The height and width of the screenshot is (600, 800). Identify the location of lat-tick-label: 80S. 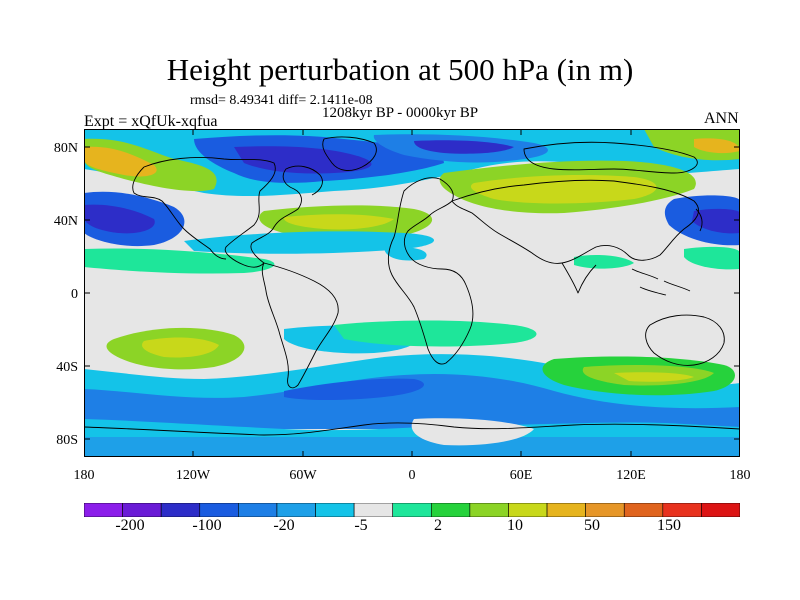
(67, 440).